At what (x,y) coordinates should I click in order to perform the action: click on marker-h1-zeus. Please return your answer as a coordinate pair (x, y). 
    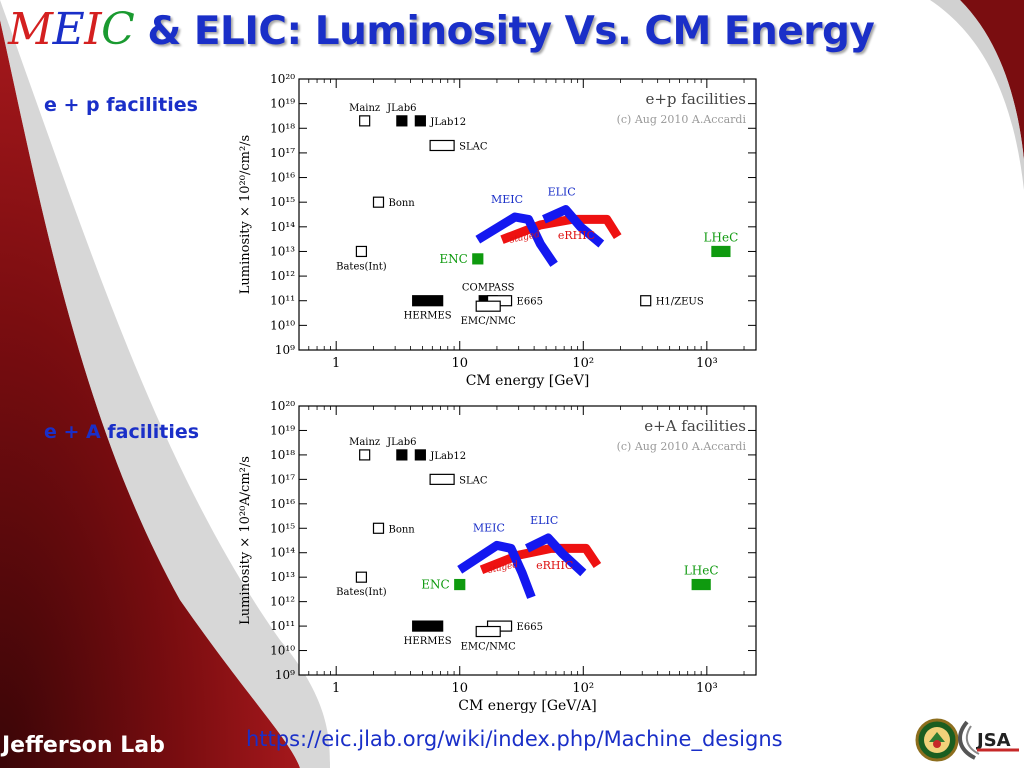
    Looking at the image, I should click on (646, 301).